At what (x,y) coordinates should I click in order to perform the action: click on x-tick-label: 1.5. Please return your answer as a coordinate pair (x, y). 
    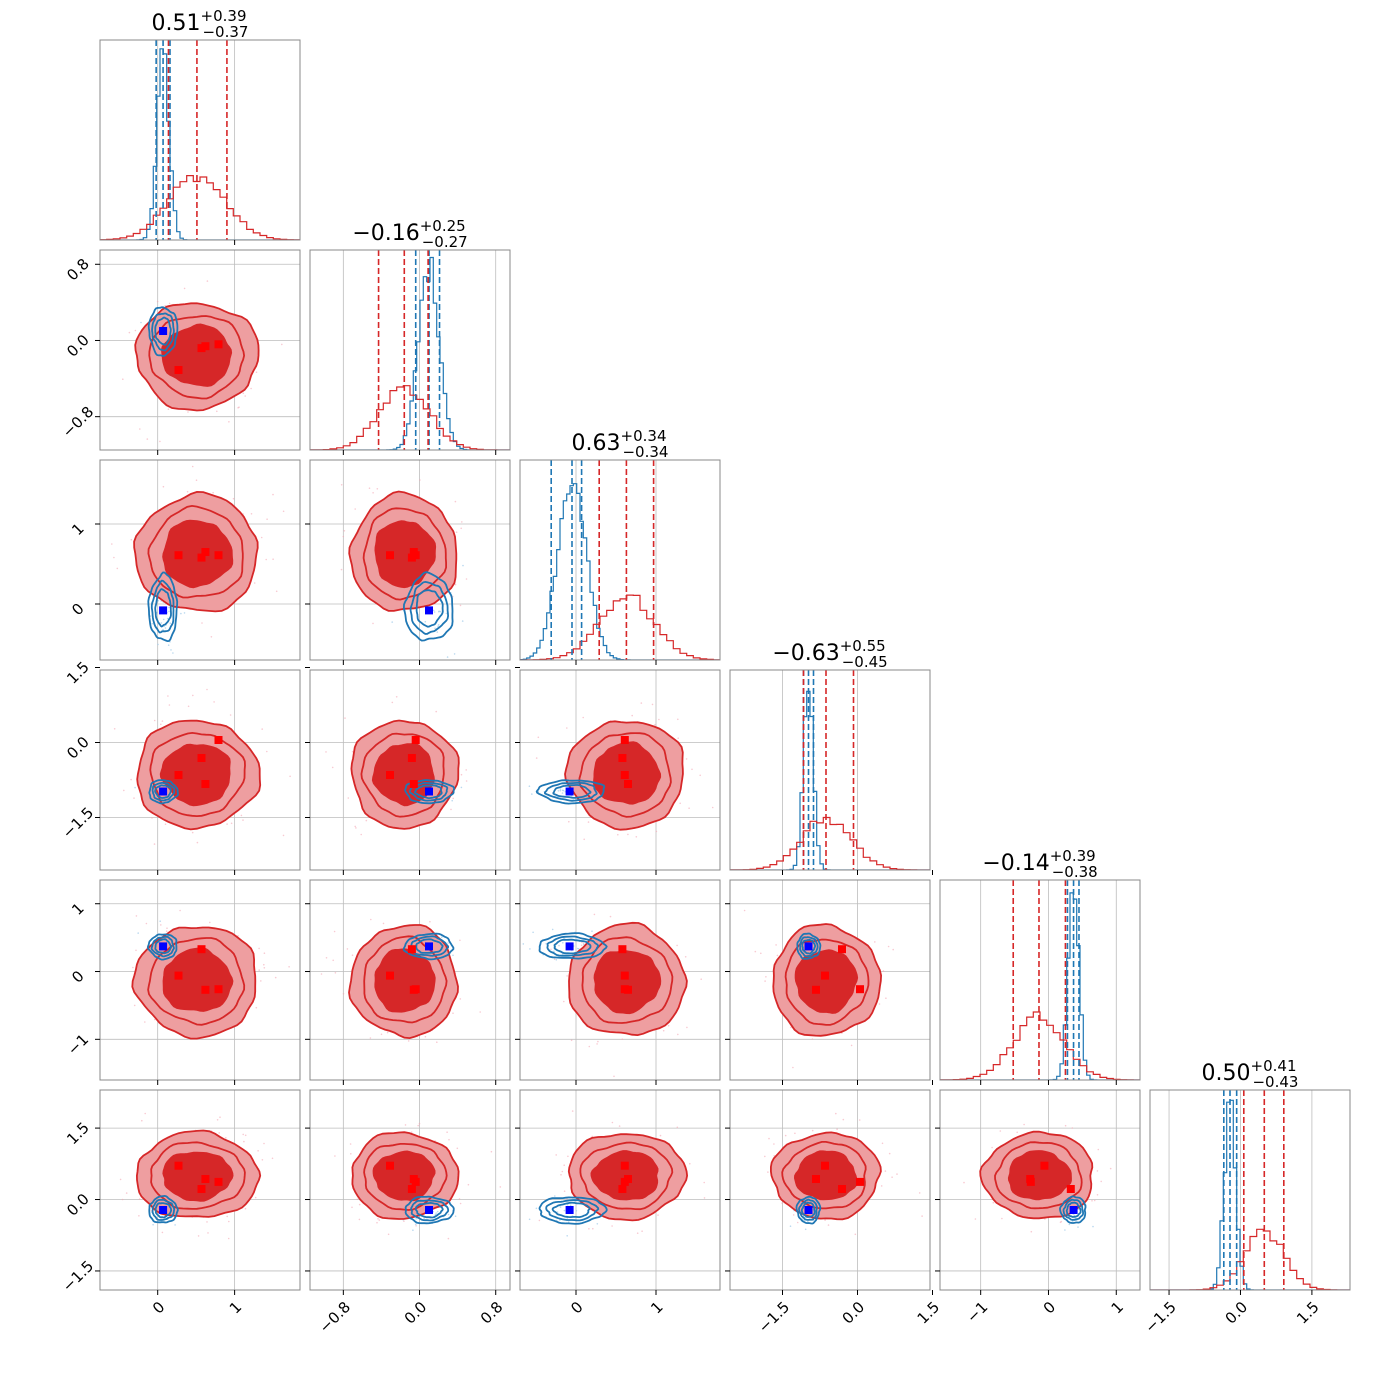
    Looking at the image, I should click on (929, 1313).